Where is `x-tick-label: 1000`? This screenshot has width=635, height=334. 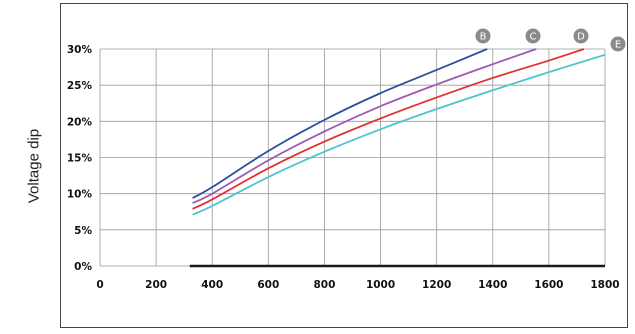 x-tick-label: 1000 is located at coordinates (380, 285).